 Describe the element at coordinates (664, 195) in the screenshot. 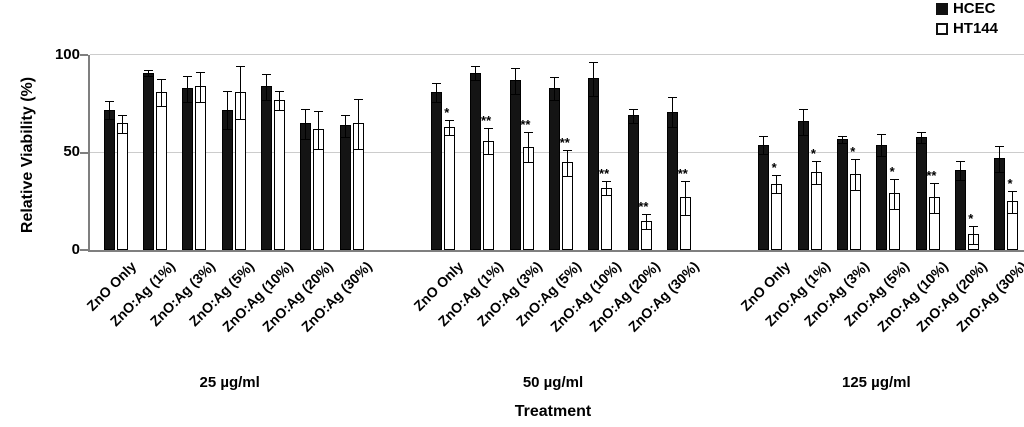

I see `bar-pair: ** ZnO:Ag (30%)` at that location.